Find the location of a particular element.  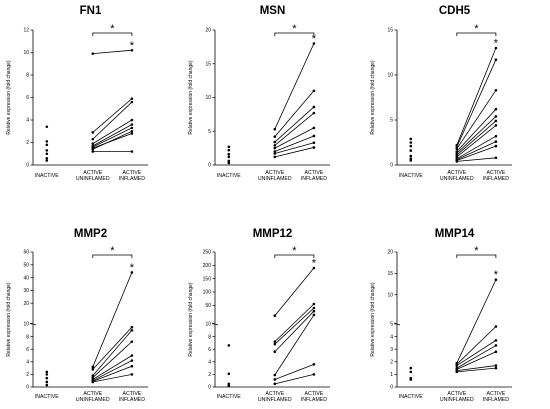

y-tick-label: 1 is located at coordinates (391, 375).